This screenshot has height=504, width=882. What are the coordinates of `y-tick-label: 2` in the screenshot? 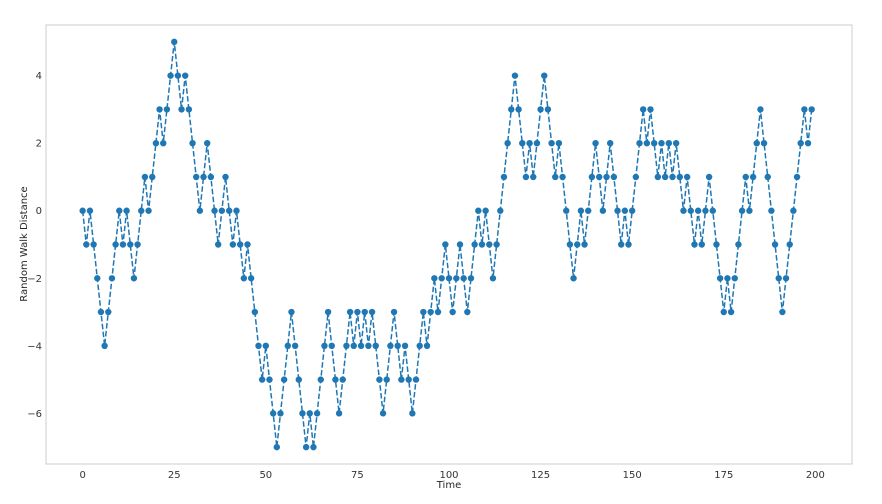 It's located at (39, 144).